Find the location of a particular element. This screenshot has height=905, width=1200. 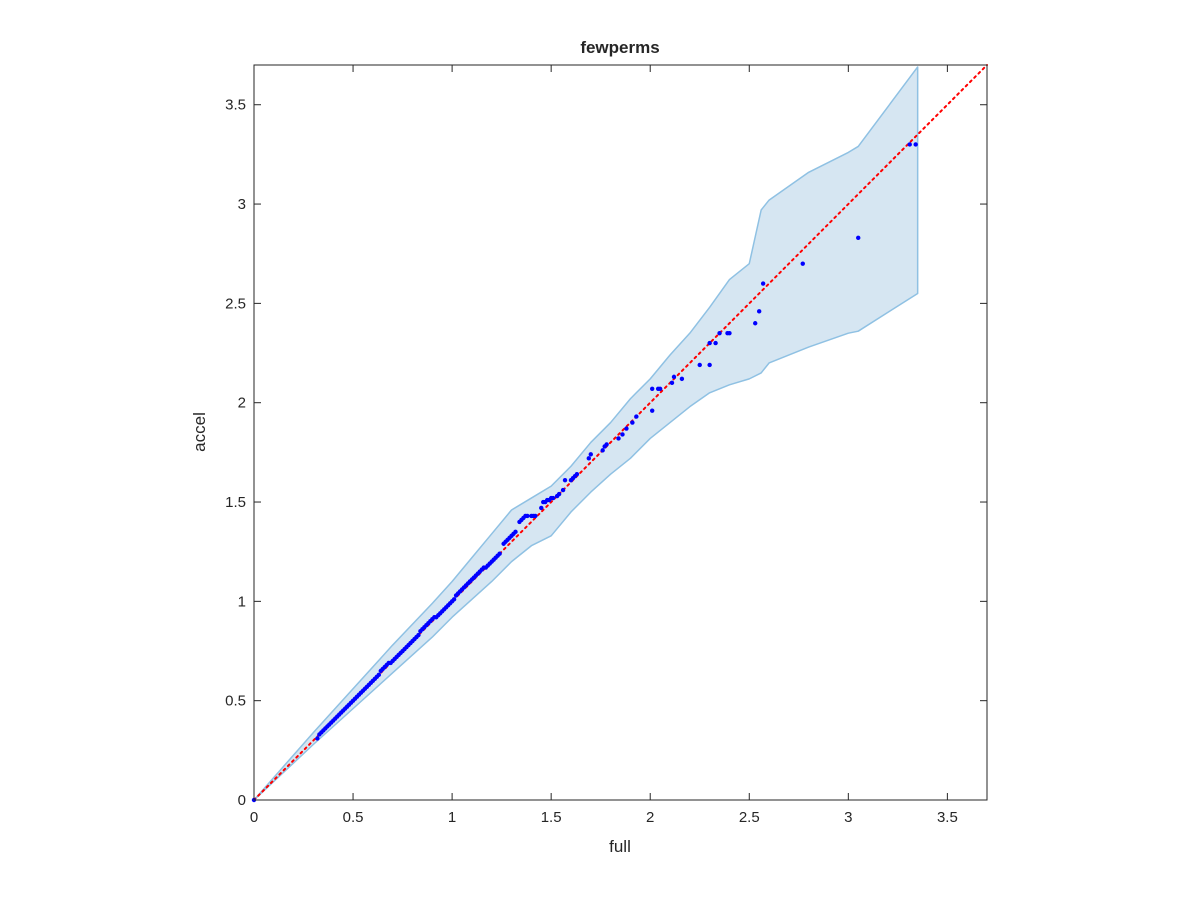

x-tick-label: 1.5 is located at coordinates (551, 817).